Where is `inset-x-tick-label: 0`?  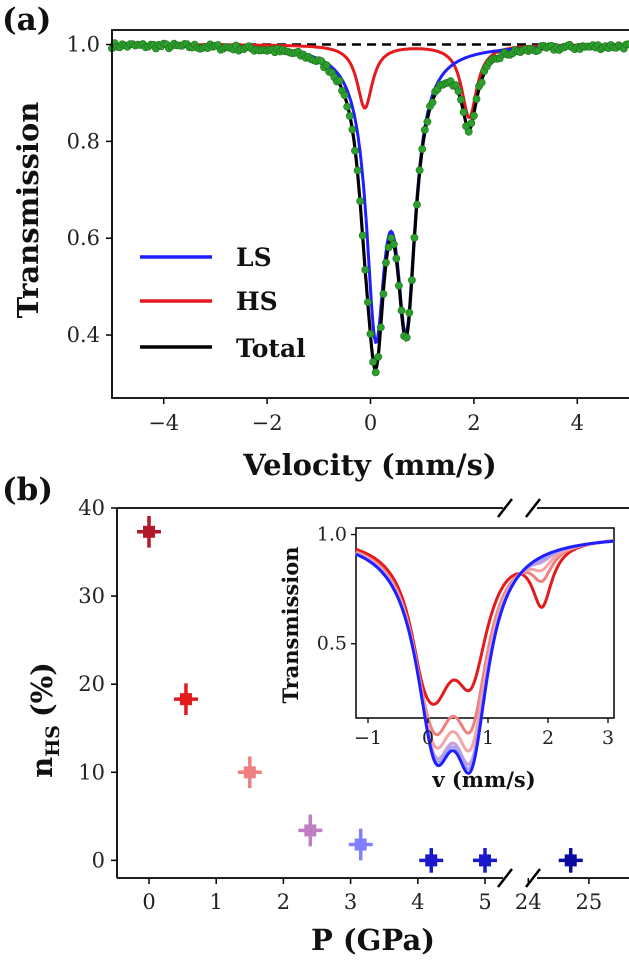
inset-x-tick-label: 0 is located at coordinates (428, 738).